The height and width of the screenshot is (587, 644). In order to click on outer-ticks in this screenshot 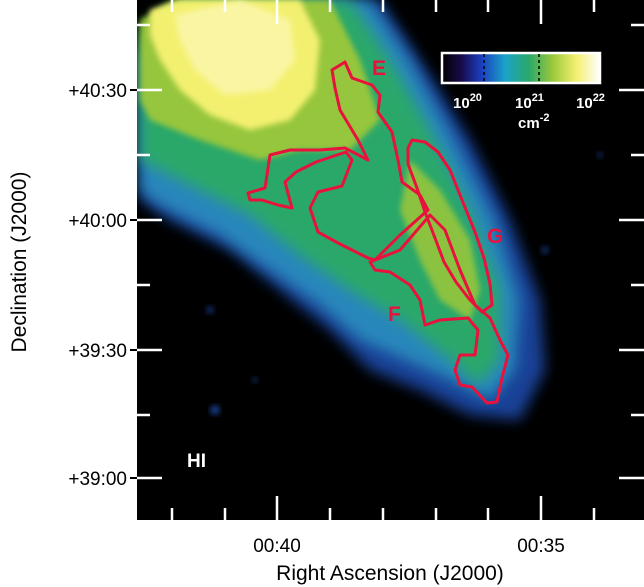, I will do `click(133, 284)`.